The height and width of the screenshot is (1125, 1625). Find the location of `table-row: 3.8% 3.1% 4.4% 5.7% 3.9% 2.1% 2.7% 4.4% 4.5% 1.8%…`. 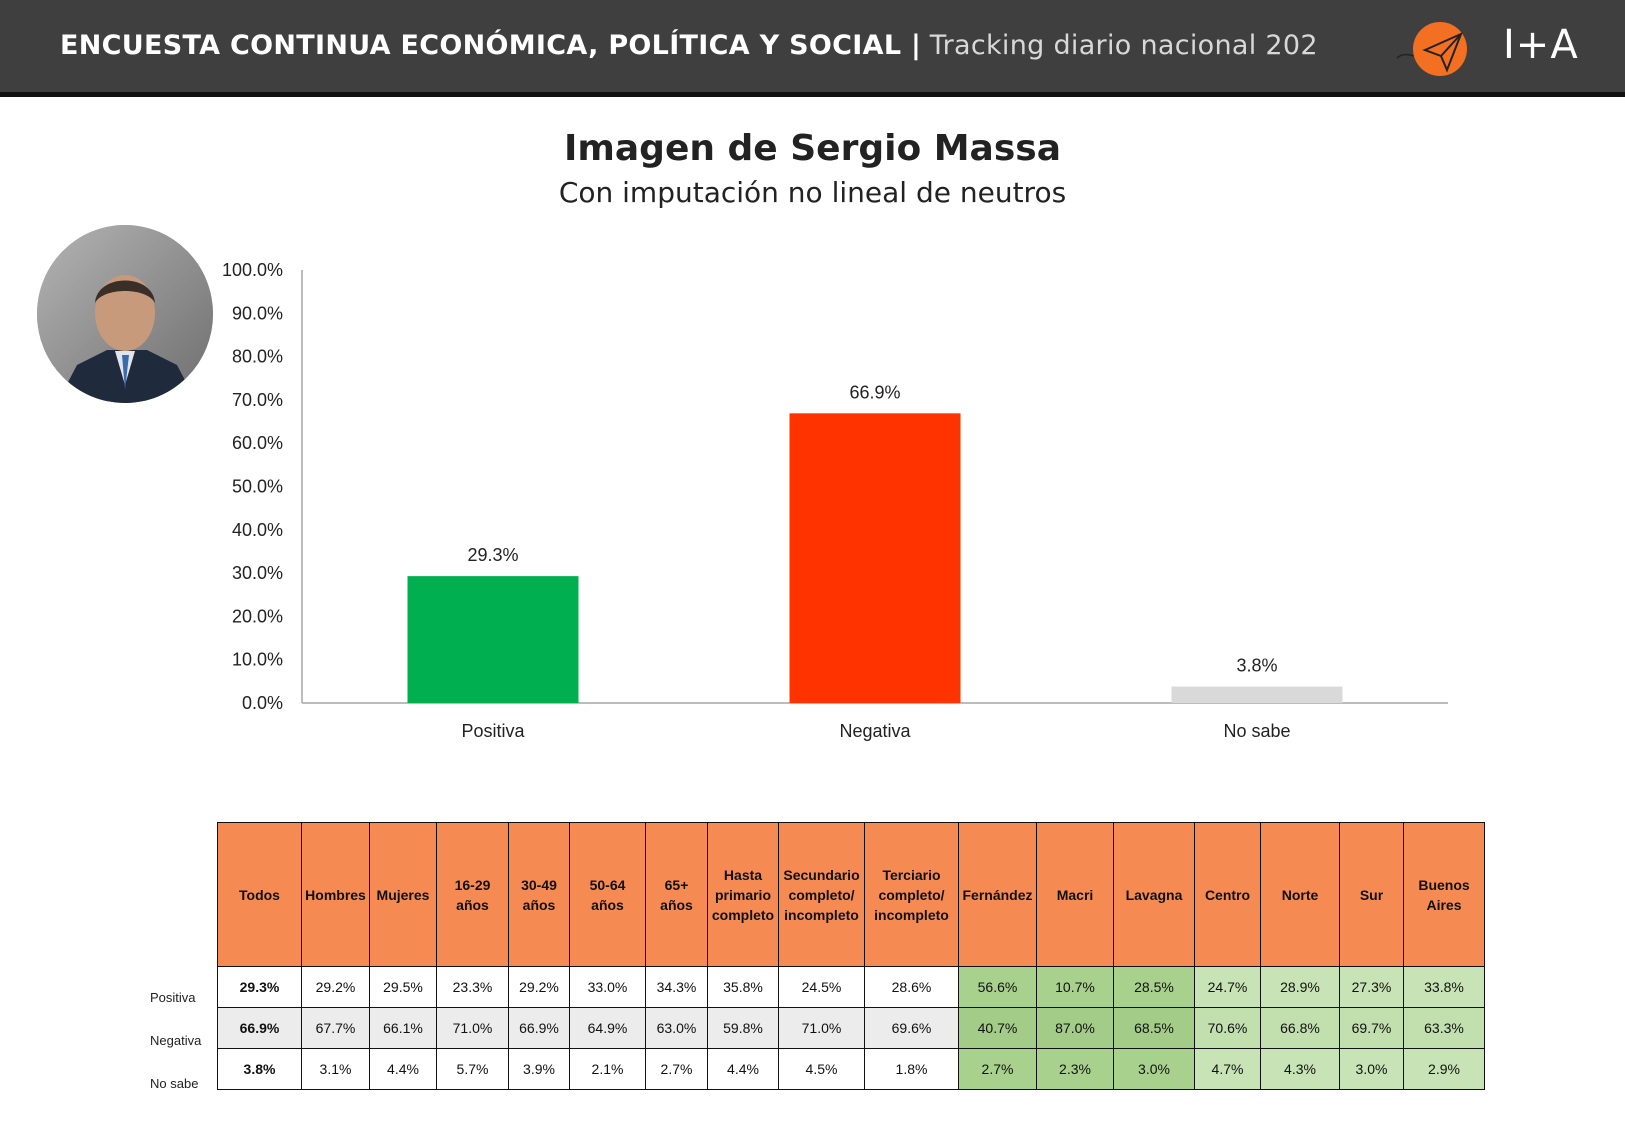

table-row: 3.8% 3.1% 4.4% 5.7% 3.9% 2.1% 2.7% 4.4% 4.5% 1.8%… is located at coordinates (851, 1069).